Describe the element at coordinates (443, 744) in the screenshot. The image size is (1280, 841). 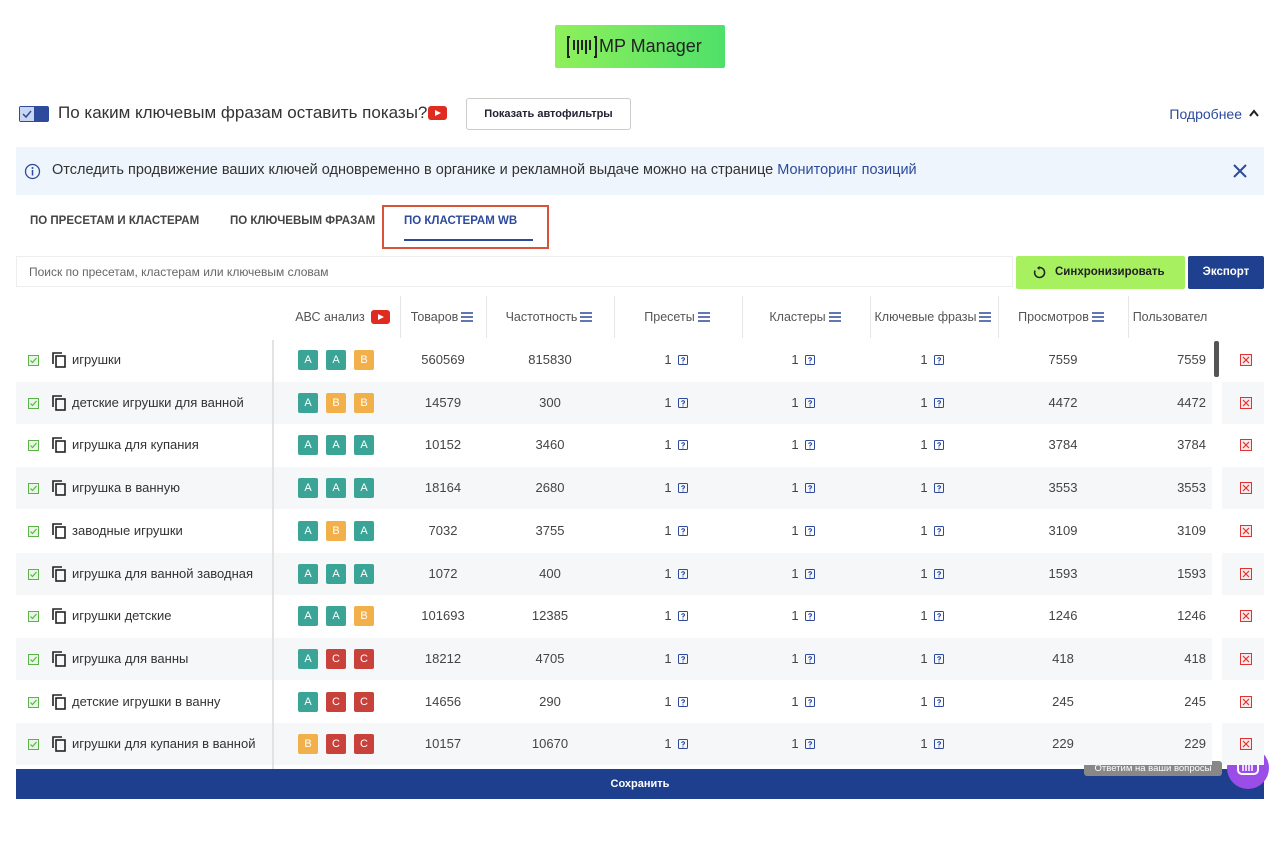
I see `cell-products: 10157` at that location.